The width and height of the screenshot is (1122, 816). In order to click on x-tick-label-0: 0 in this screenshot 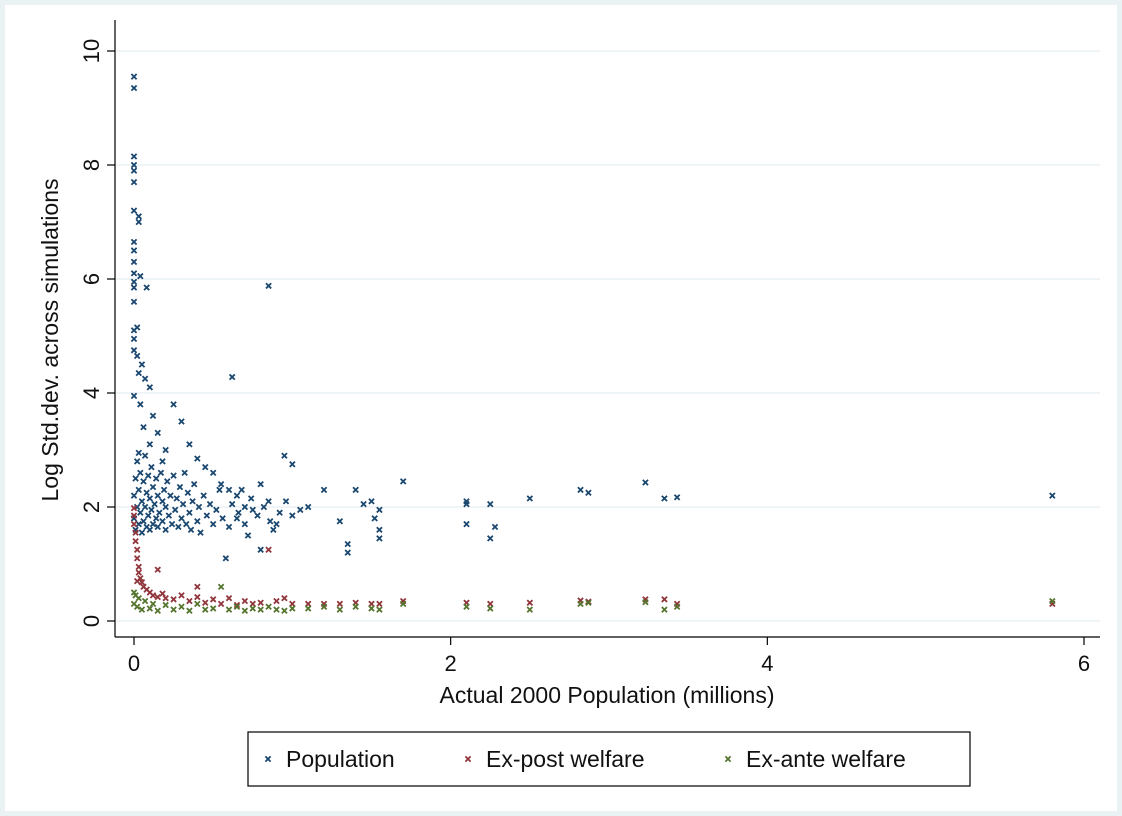, I will do `click(134, 663)`.